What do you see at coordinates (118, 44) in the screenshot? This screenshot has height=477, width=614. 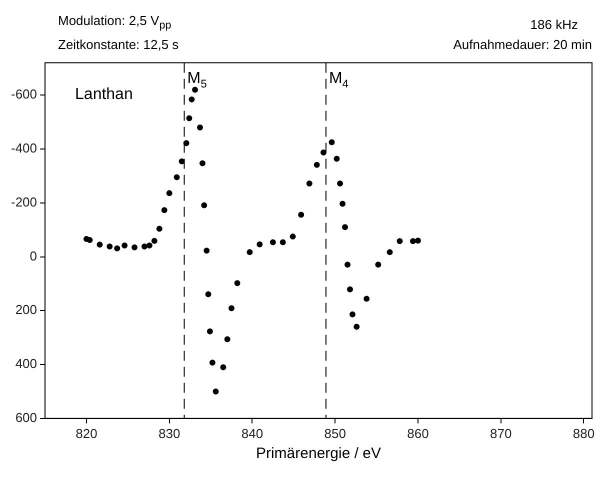 I see `text: Zeitkonstante: 12,5 s` at bounding box center [118, 44].